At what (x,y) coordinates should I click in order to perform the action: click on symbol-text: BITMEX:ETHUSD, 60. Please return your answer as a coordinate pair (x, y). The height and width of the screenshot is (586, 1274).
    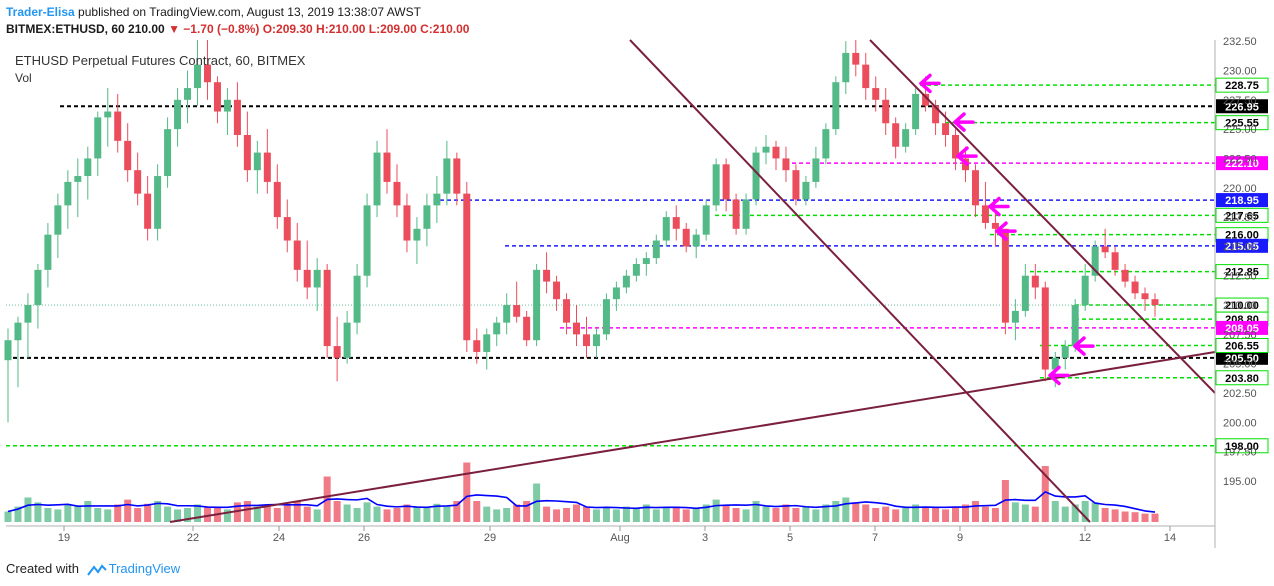
    Looking at the image, I should click on (65, 29).